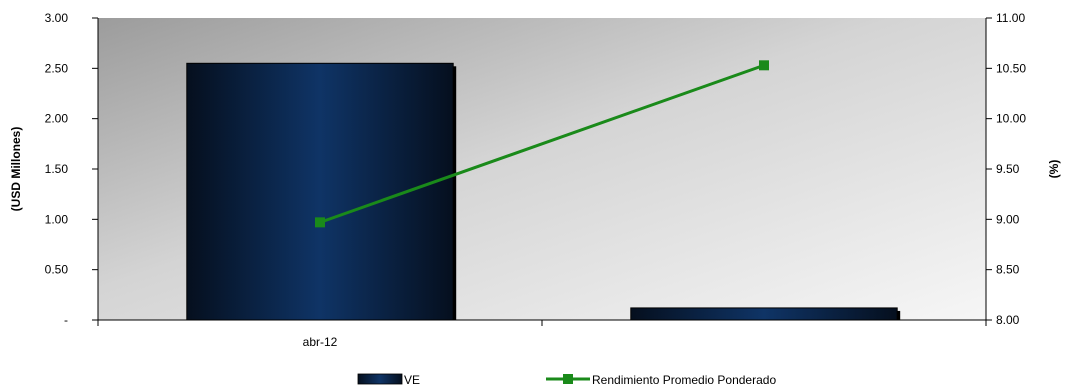  Describe the element at coordinates (1010, 18) in the screenshot. I see `y2-tick-label: 11.00` at that location.